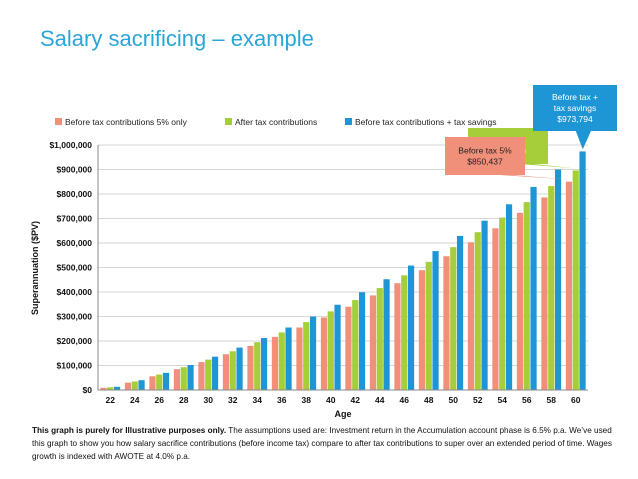 The height and width of the screenshot is (479, 638). What do you see at coordinates (342, 414) in the screenshot?
I see `x-axis-label: Age` at bounding box center [342, 414].